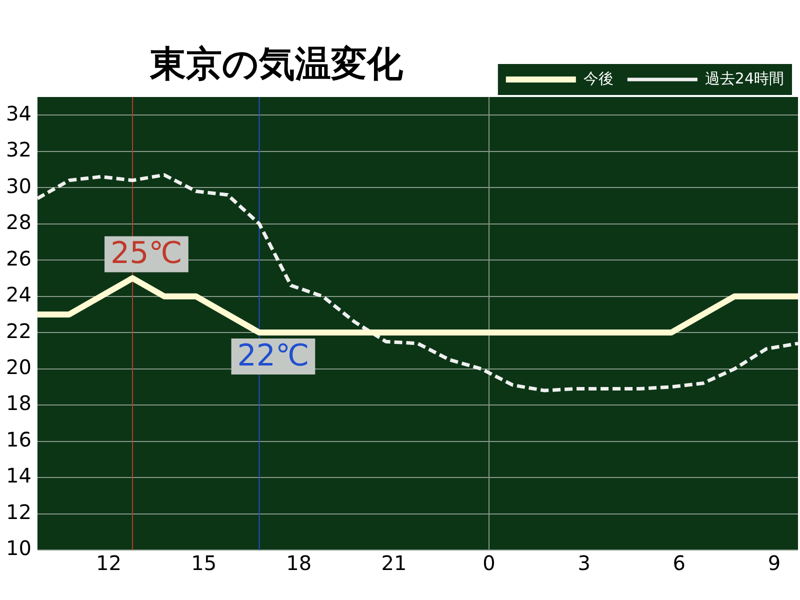 Image resolution: width=800 pixels, height=600 pixels. I want to click on y-tick-label: 30, so click(19, 186).